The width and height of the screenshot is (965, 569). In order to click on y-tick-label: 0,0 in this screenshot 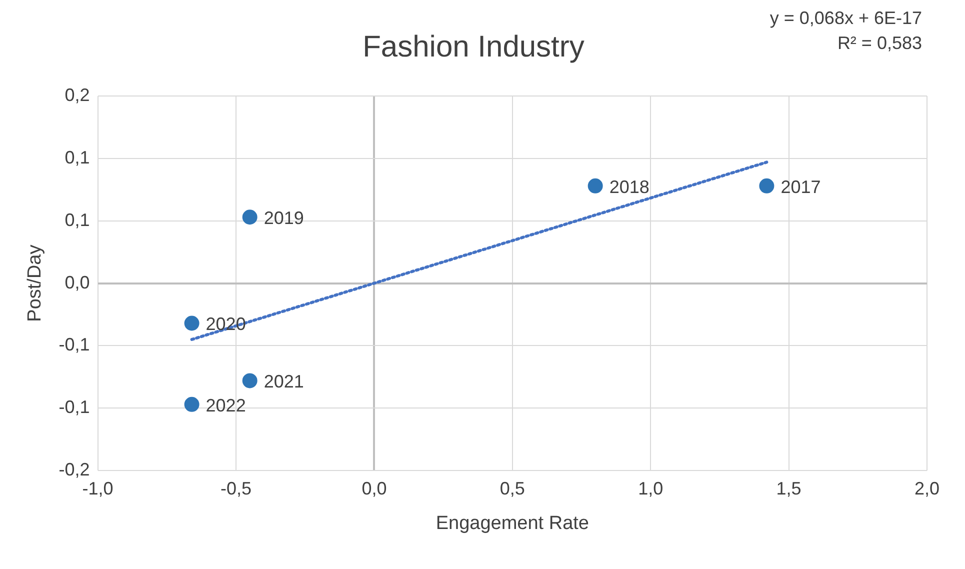, I will do `click(77, 282)`.